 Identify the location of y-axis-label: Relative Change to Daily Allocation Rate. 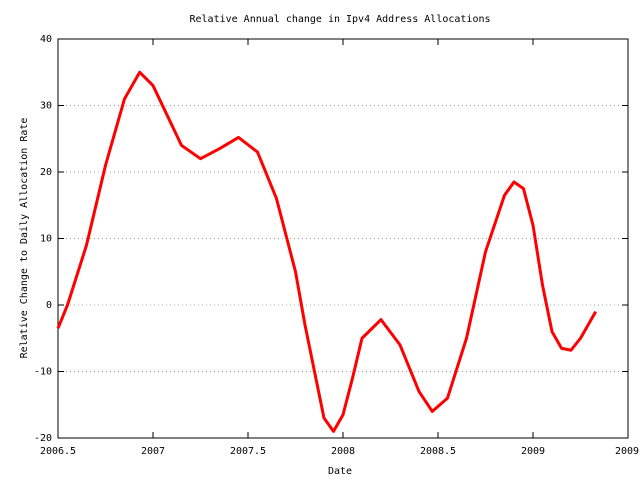
(24, 238).